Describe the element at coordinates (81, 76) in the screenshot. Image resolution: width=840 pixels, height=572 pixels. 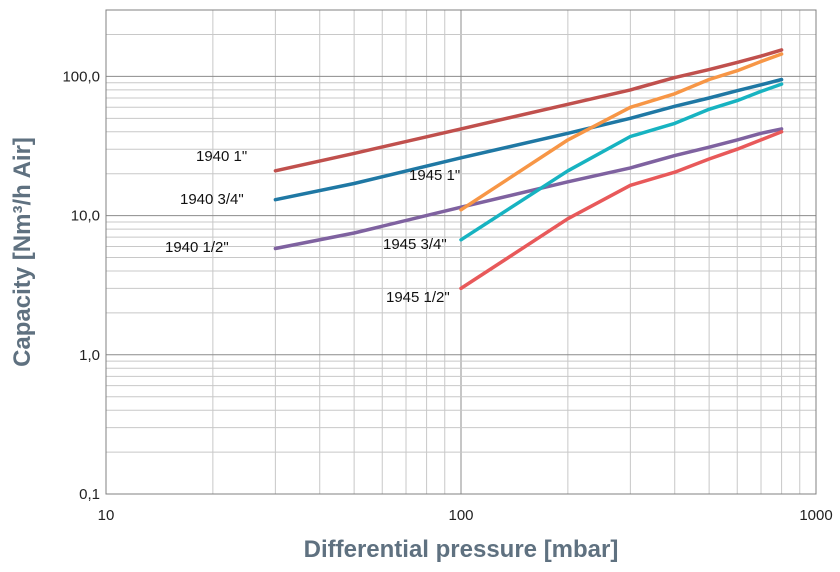
I see `y-tick-label: 100,0` at that location.